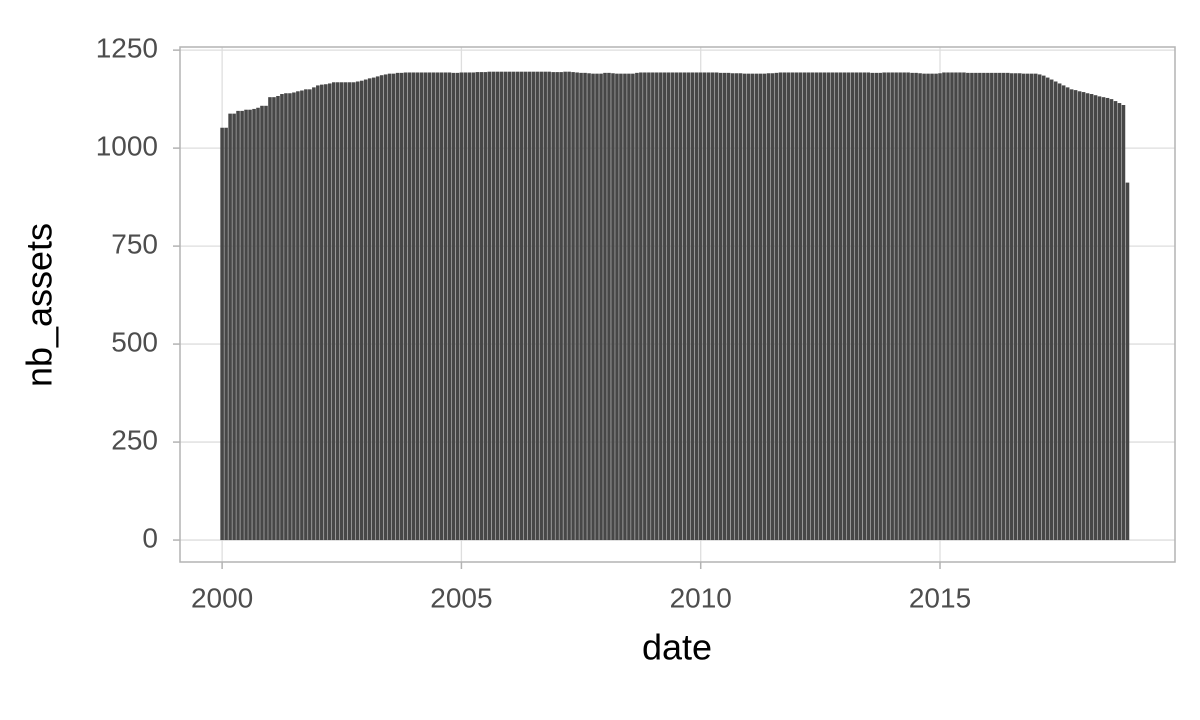 The width and height of the screenshot is (1200, 720). I want to click on x-tick-label: 2000, so click(222, 597).